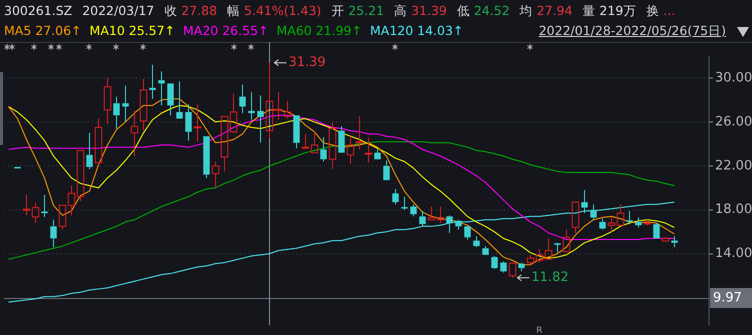  Describe the element at coordinates (274, 11) in the screenshot. I see `text: 幅 5.41%(1.43)` at that location.